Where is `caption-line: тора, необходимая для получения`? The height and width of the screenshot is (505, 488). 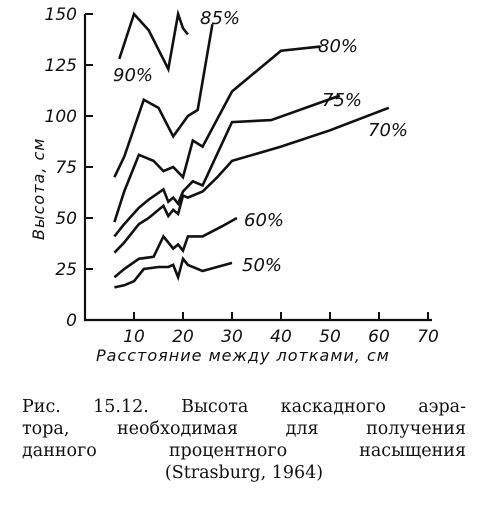 caption-line: тора, необходимая для получения is located at coordinates (244, 429).